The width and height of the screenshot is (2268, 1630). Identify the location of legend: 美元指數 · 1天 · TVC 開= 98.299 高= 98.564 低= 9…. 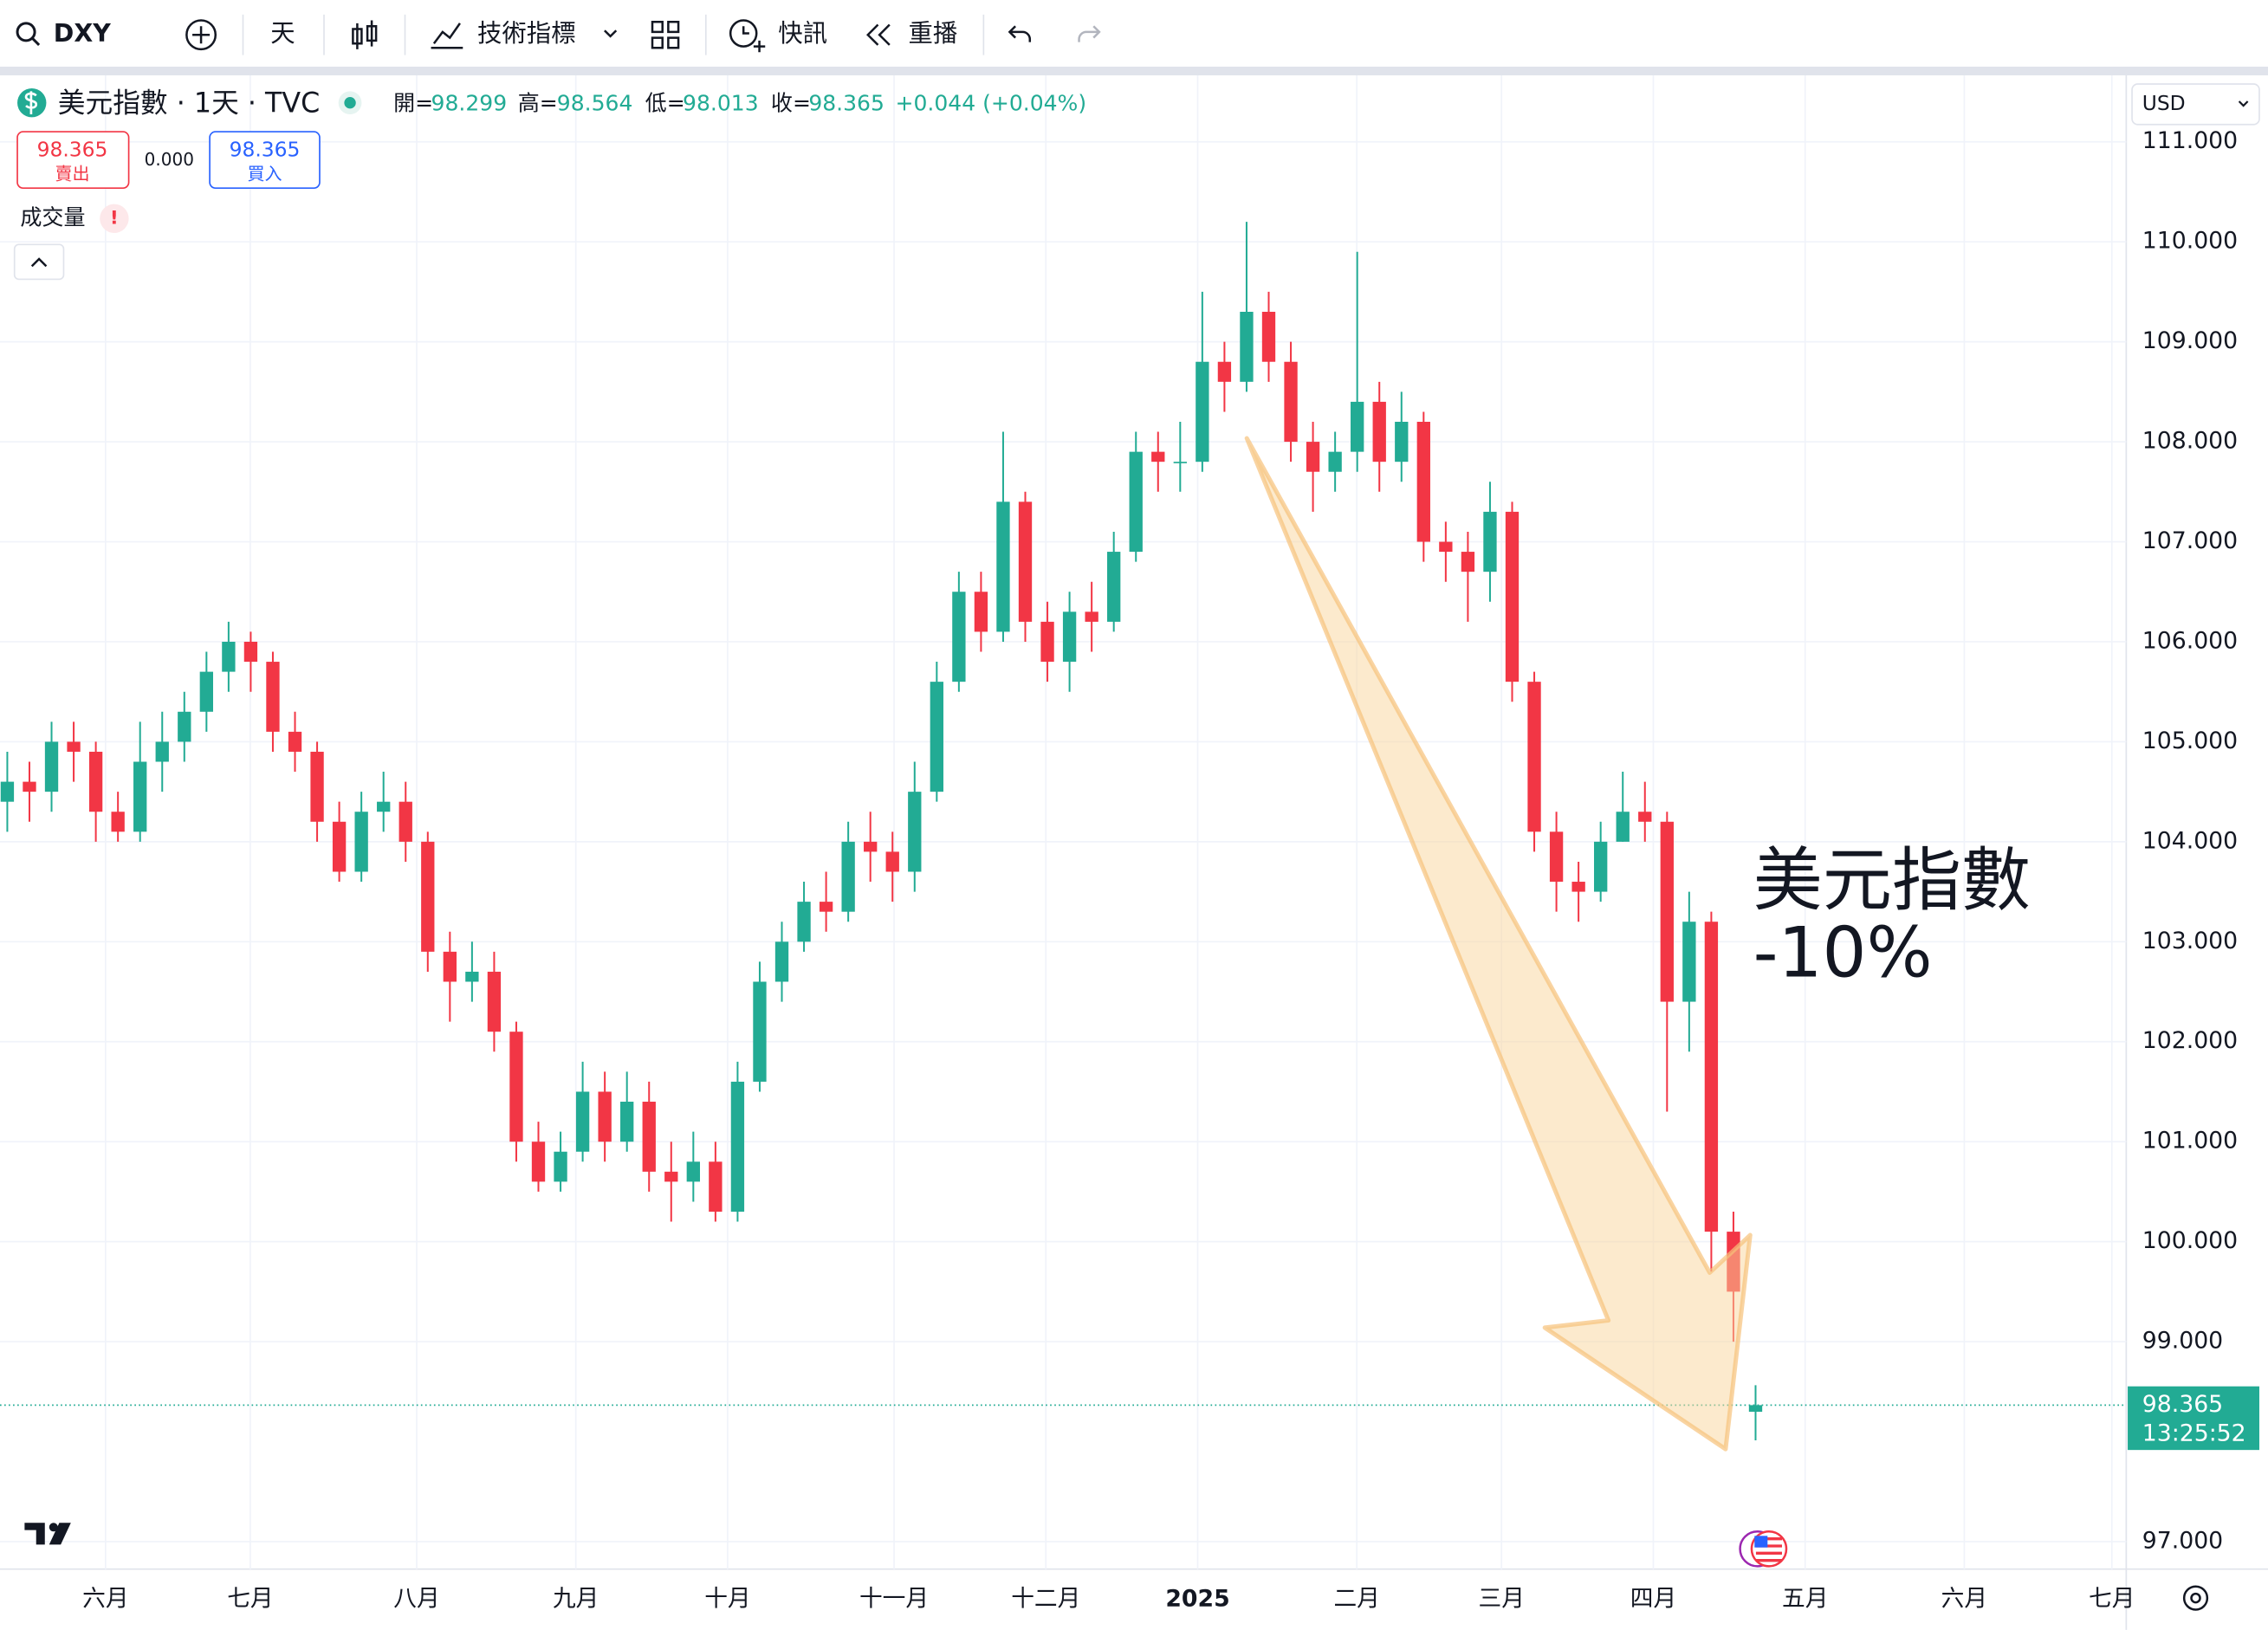
(550, 184).